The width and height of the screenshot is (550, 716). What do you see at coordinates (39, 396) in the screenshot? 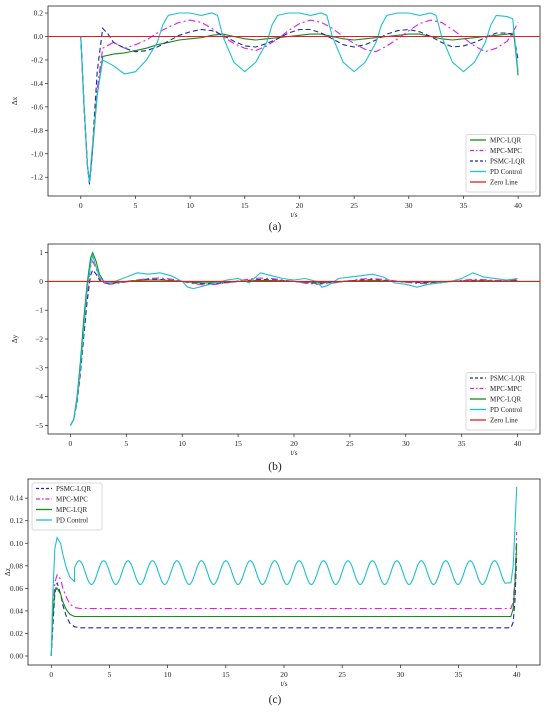
I see `y-tick-label: −4` at bounding box center [39, 396].